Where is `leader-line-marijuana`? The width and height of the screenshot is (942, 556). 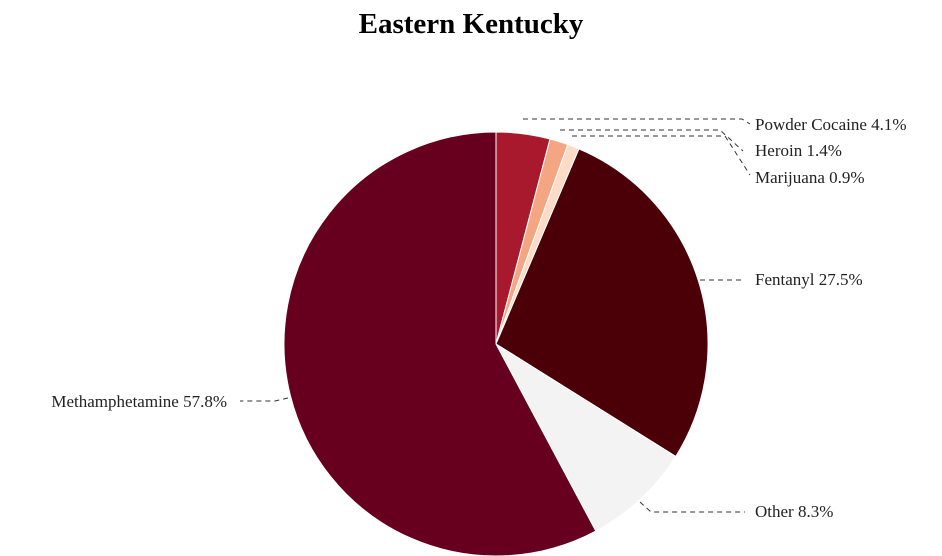 leader-line-marijuana is located at coordinates (661, 155).